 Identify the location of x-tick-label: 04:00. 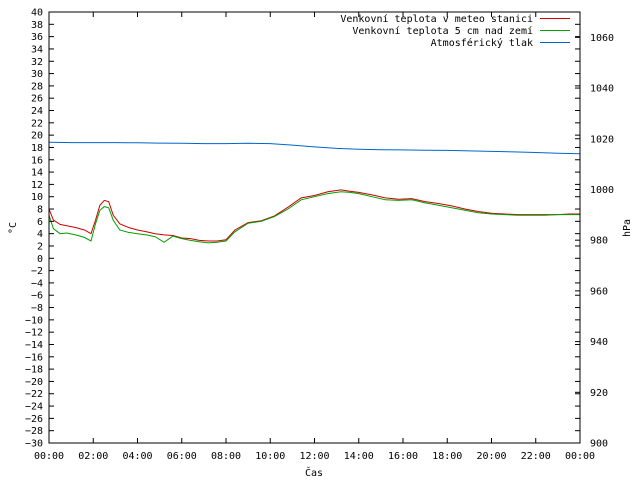
(137, 456).